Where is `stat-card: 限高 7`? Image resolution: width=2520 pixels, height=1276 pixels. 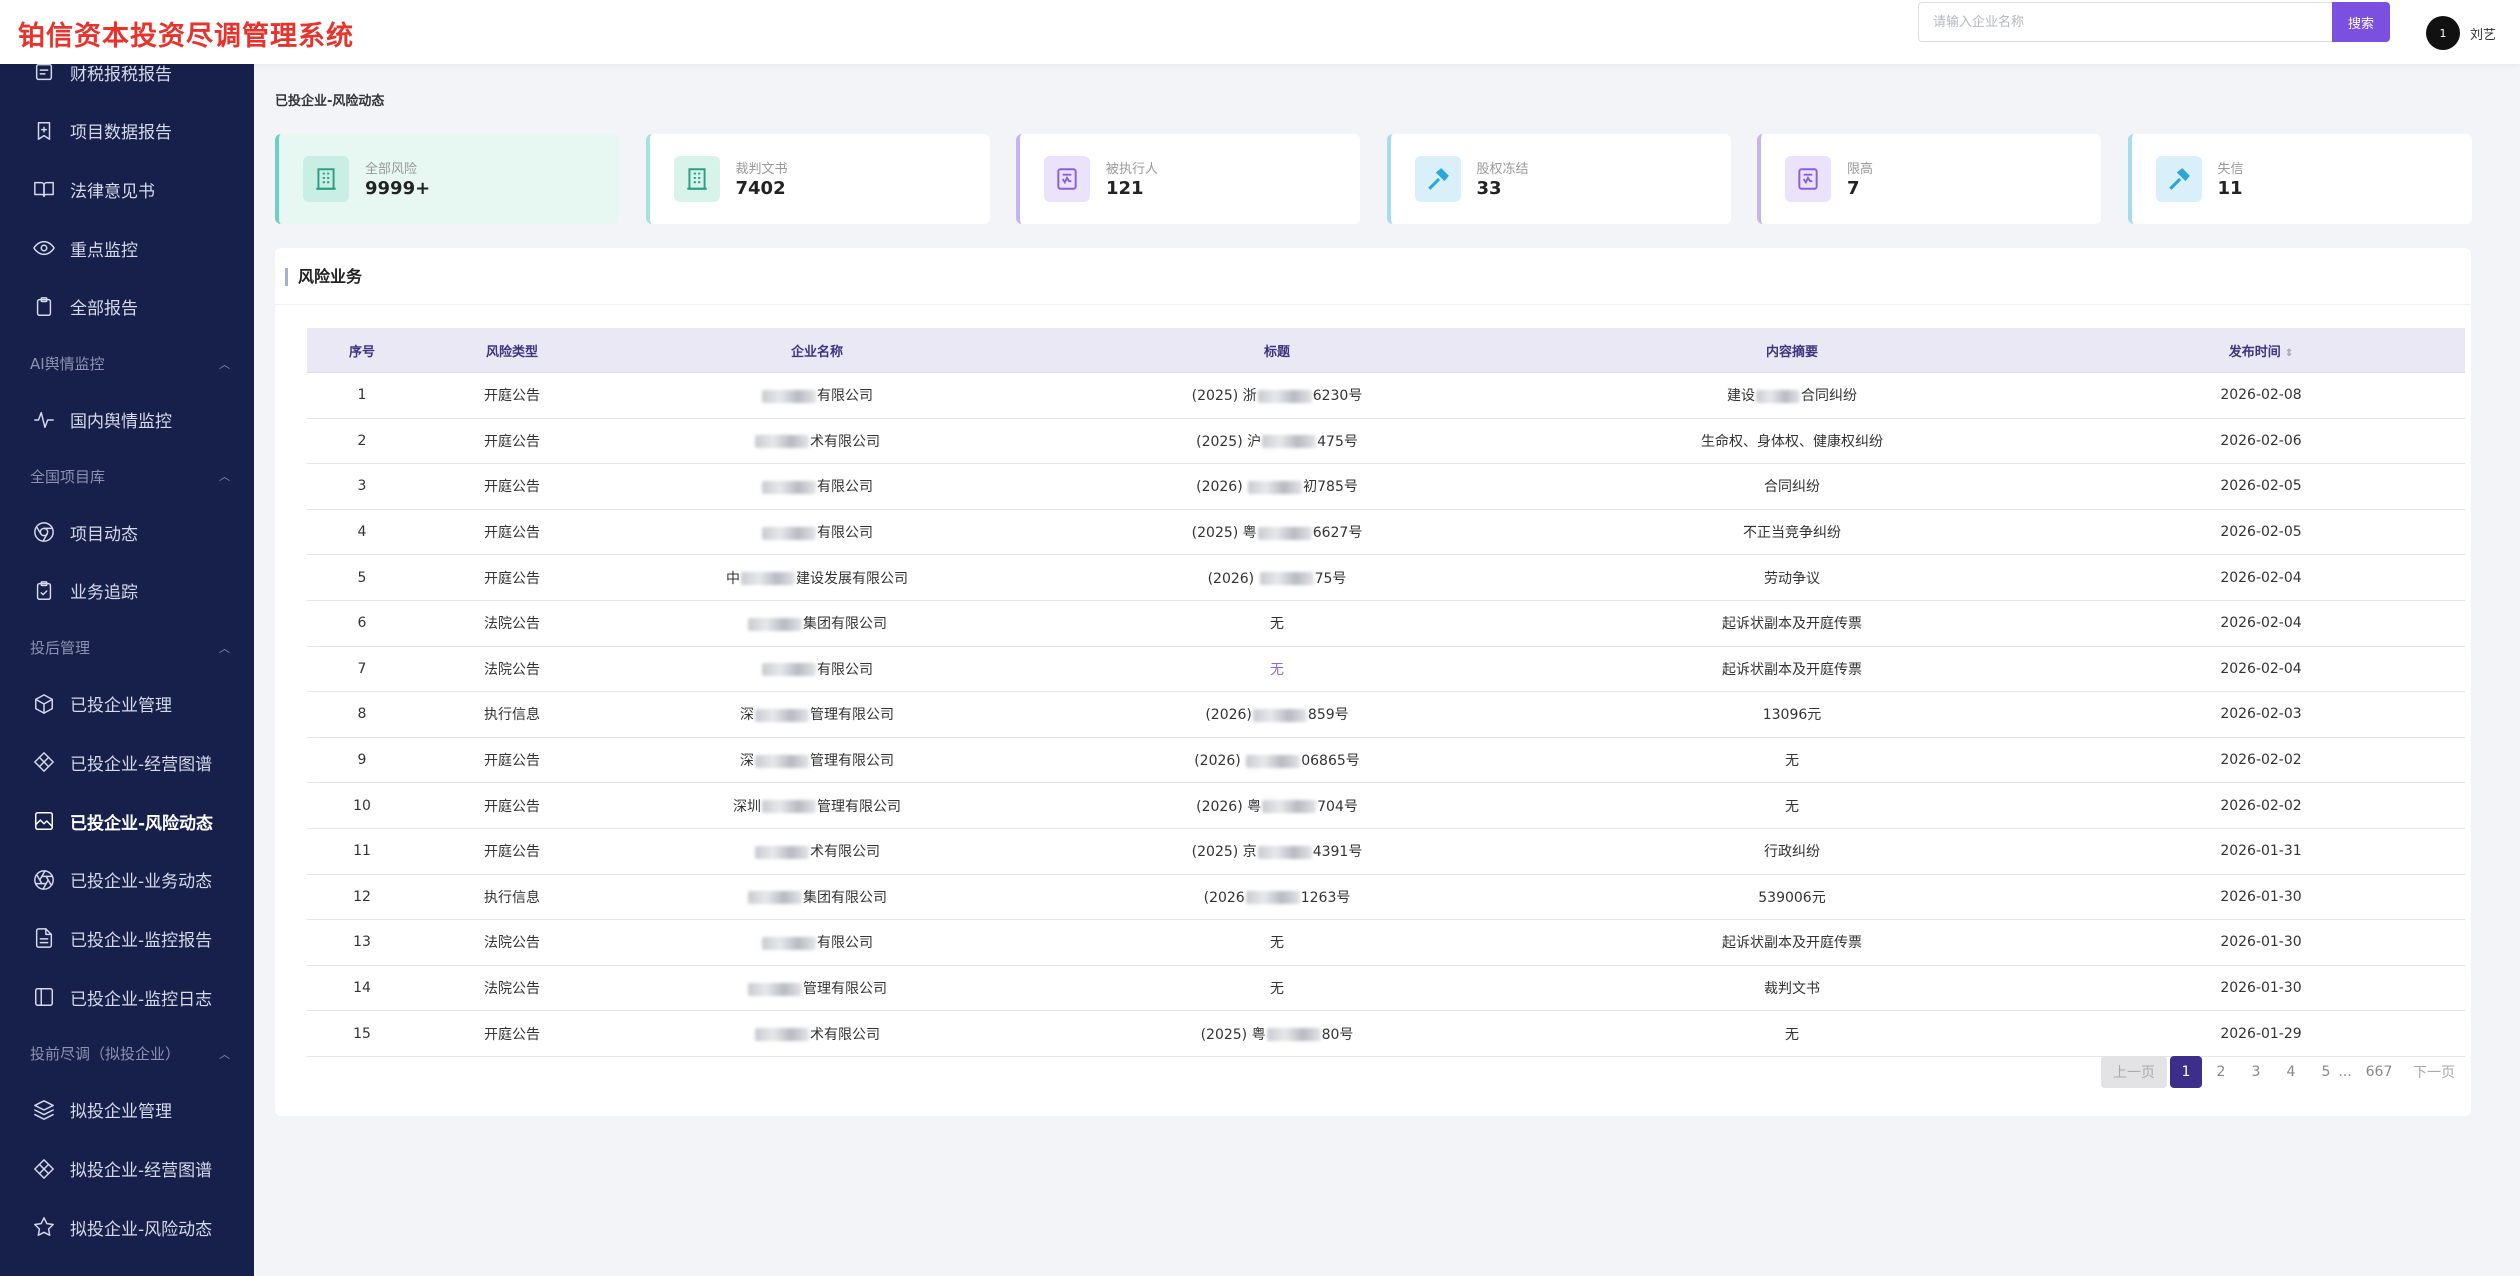
stat-card: 限高 7 is located at coordinates (1929, 179).